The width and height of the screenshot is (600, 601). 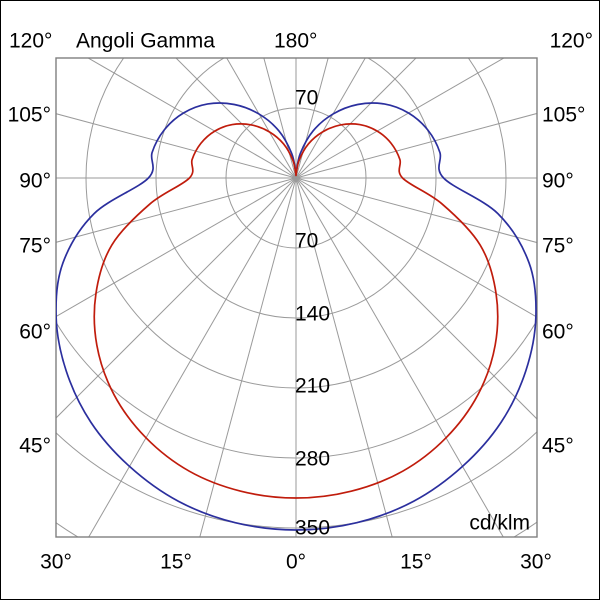 What do you see at coordinates (307, 241) in the screenshot?
I see `radial-label-70: 70` at bounding box center [307, 241].